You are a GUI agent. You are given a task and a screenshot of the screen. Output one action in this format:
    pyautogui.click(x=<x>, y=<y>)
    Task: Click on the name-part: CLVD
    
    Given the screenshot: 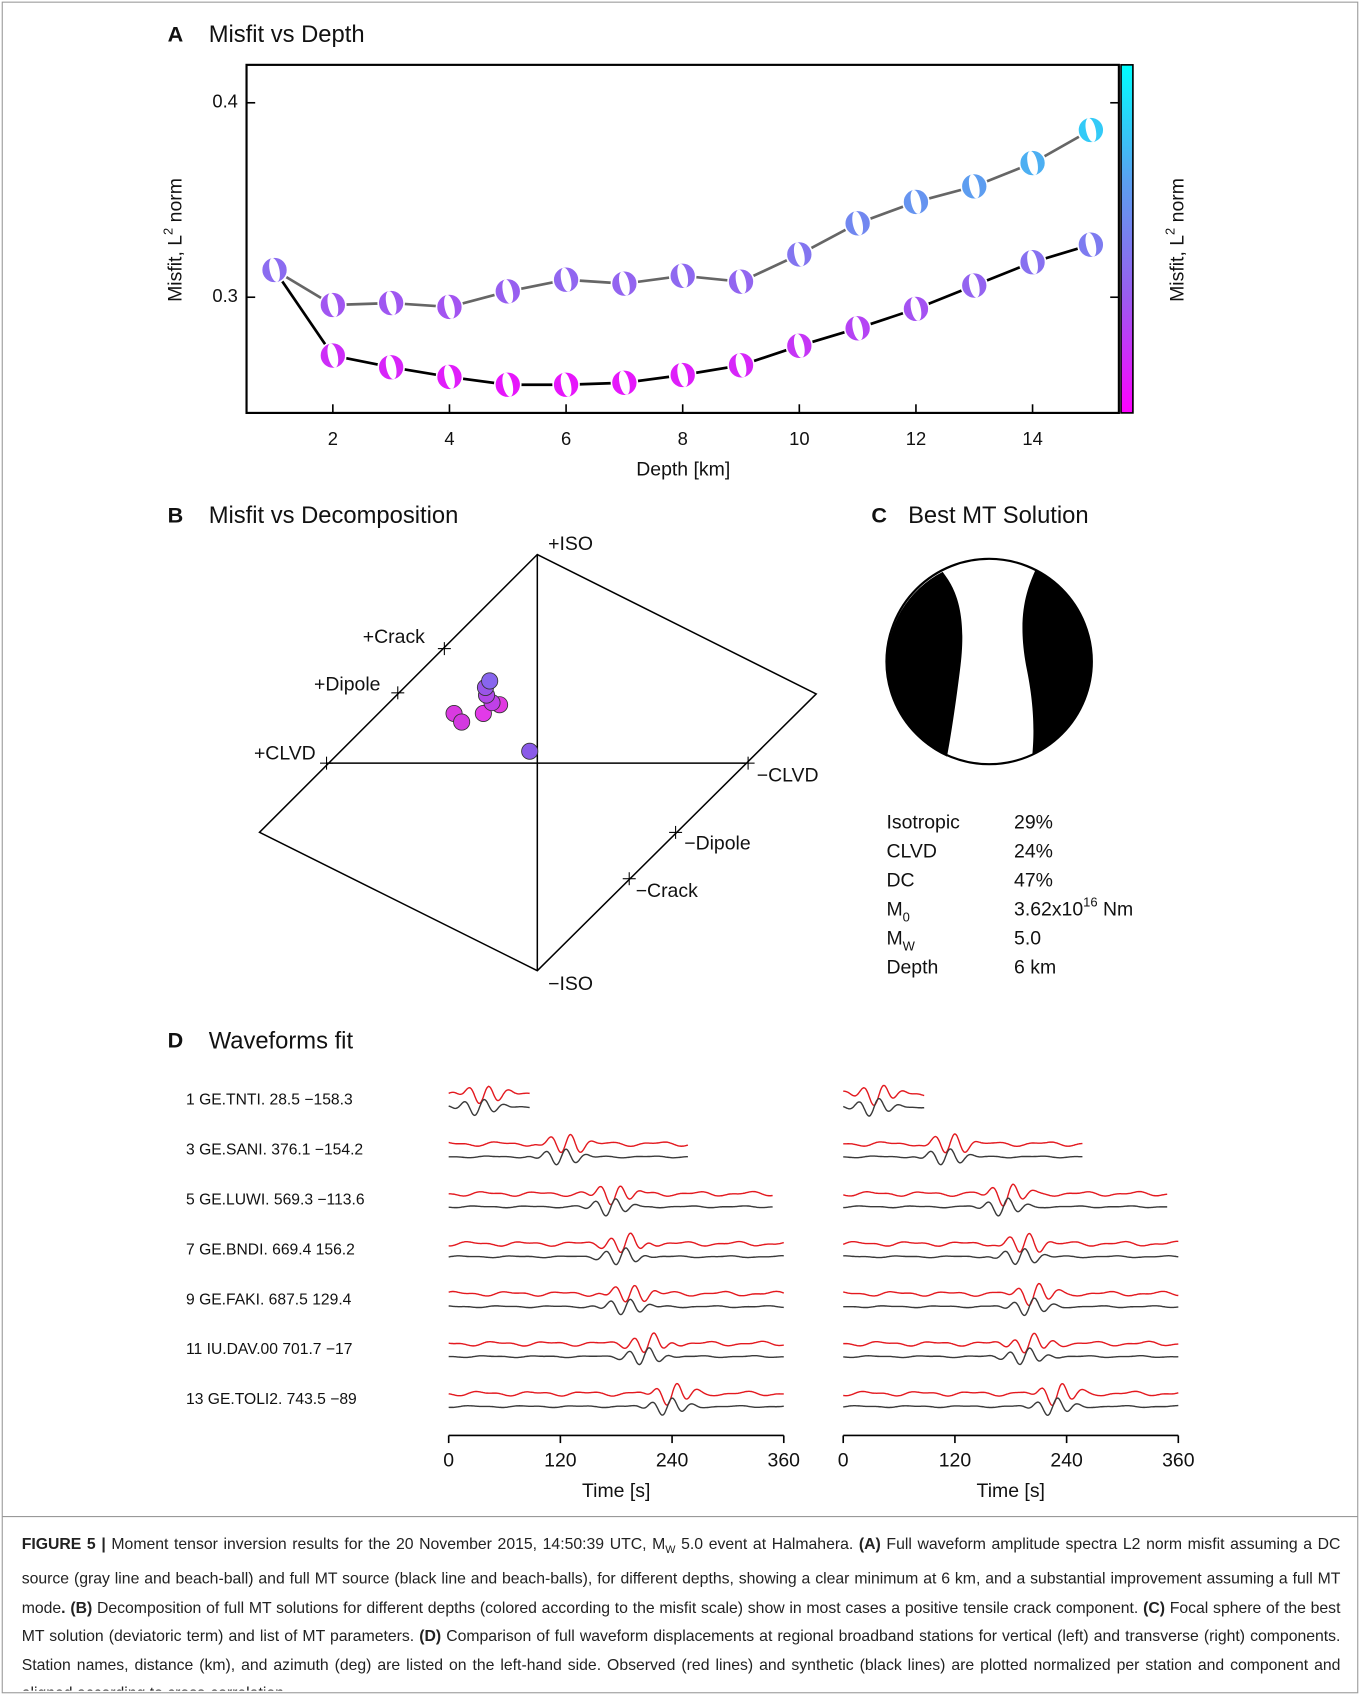 What is the action you would take?
    pyautogui.click(x=911, y=852)
    